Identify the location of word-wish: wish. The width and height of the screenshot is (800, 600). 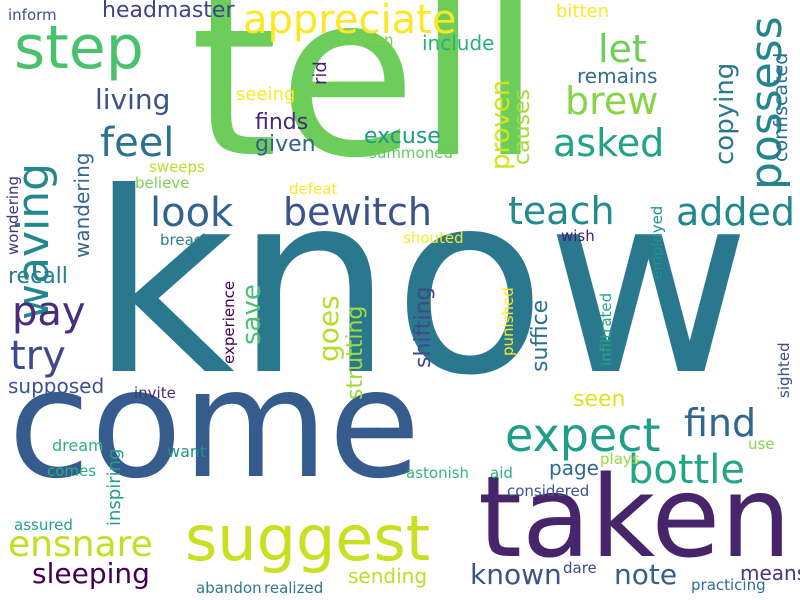
(578, 236).